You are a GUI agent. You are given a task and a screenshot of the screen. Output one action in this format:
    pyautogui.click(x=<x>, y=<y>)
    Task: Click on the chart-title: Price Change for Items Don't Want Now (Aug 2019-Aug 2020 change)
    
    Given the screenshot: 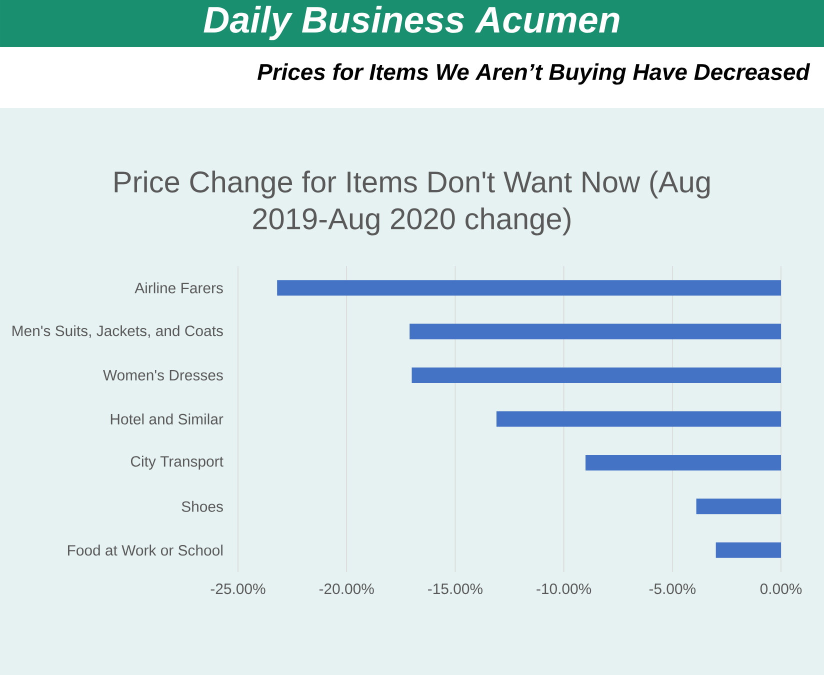 What is the action you would take?
    pyautogui.click(x=412, y=203)
    